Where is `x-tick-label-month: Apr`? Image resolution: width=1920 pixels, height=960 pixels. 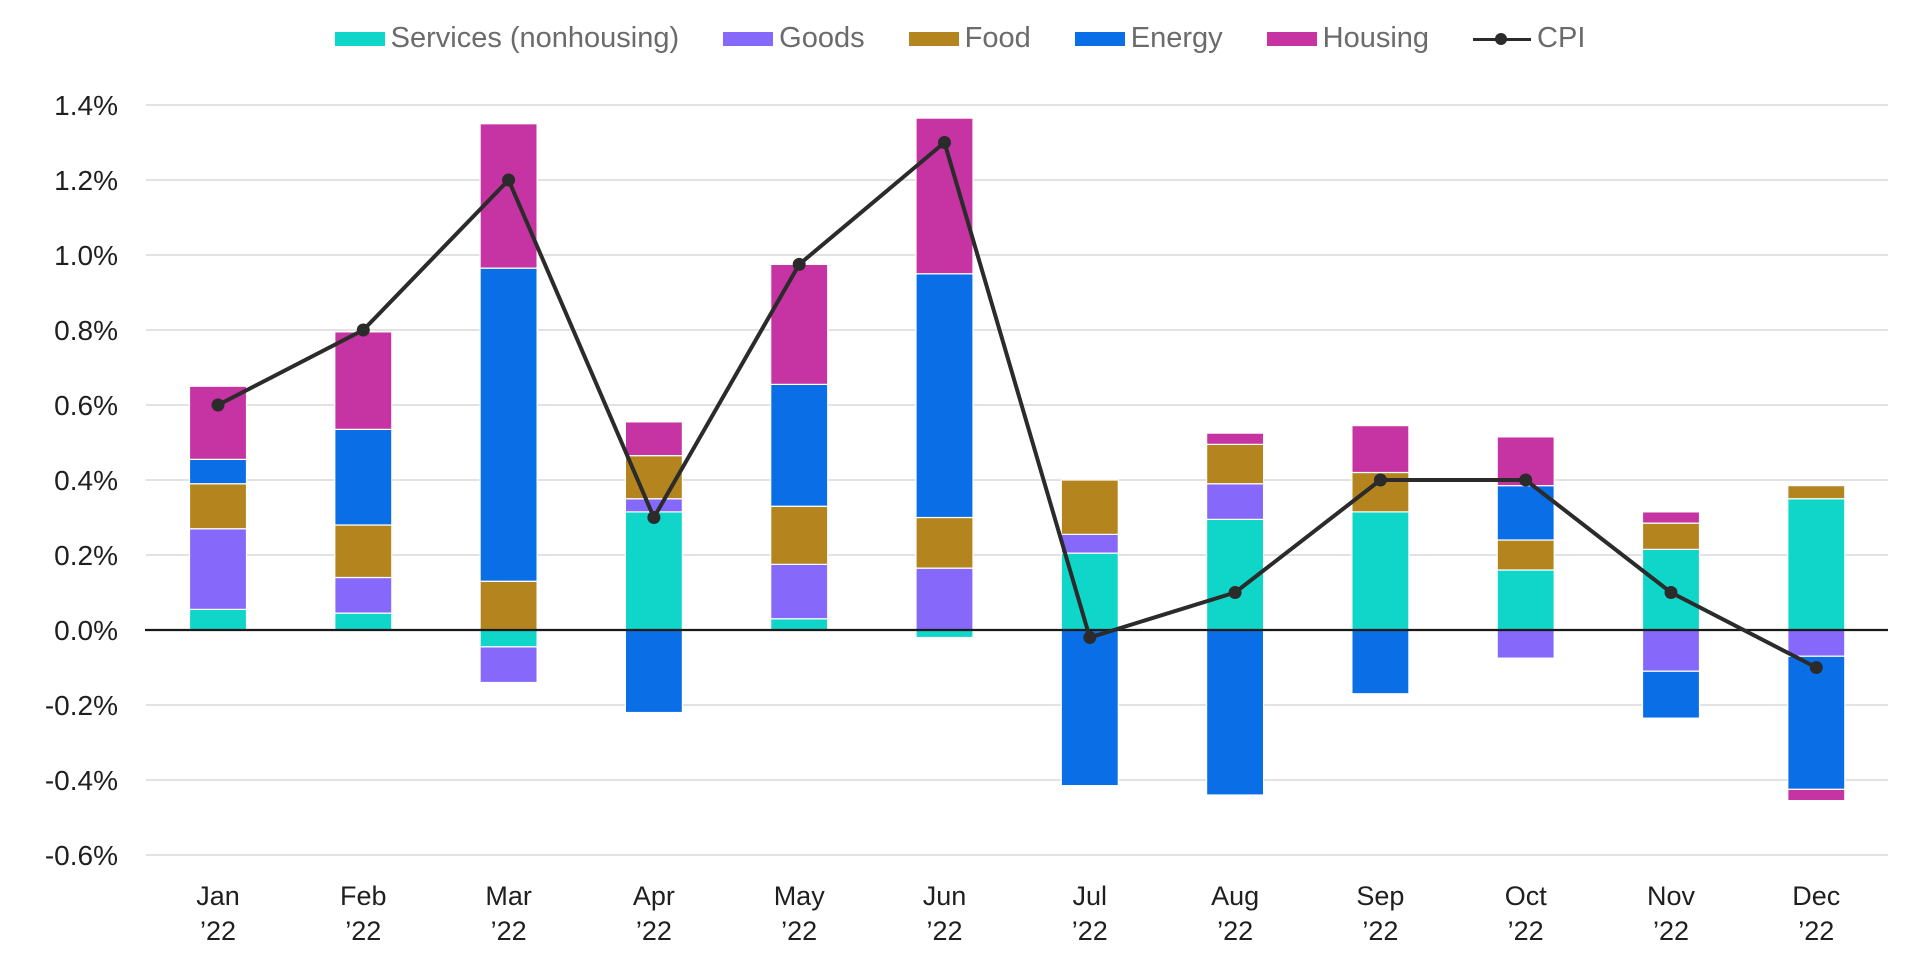
x-tick-label-month: Apr is located at coordinates (654, 896).